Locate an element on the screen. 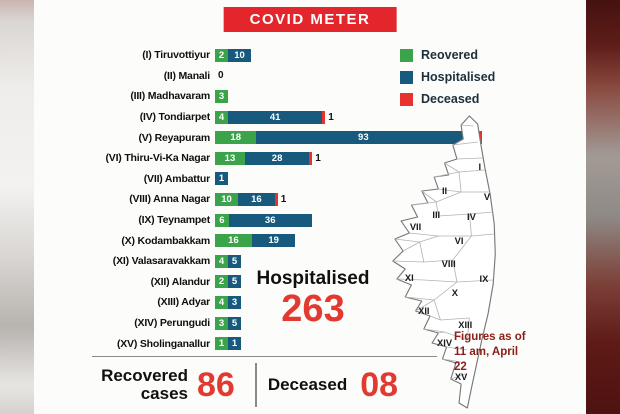  chart-row: (VI) Thiru-Vi-Ka Nagar 13 28 1 is located at coordinates (258, 158).